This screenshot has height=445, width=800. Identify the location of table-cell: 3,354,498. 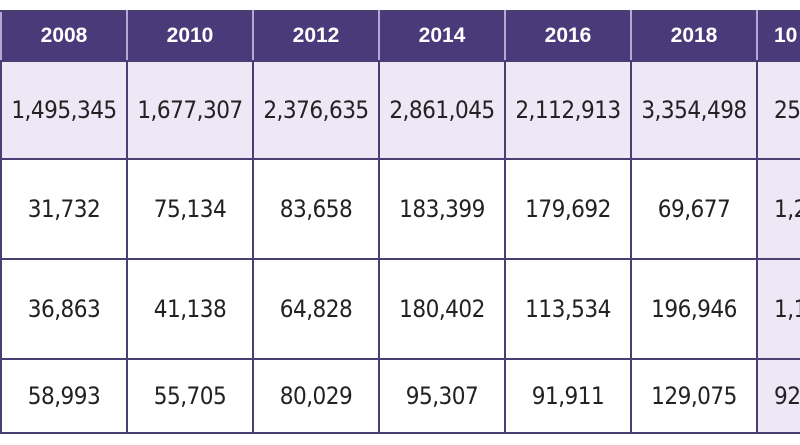
(694, 110).